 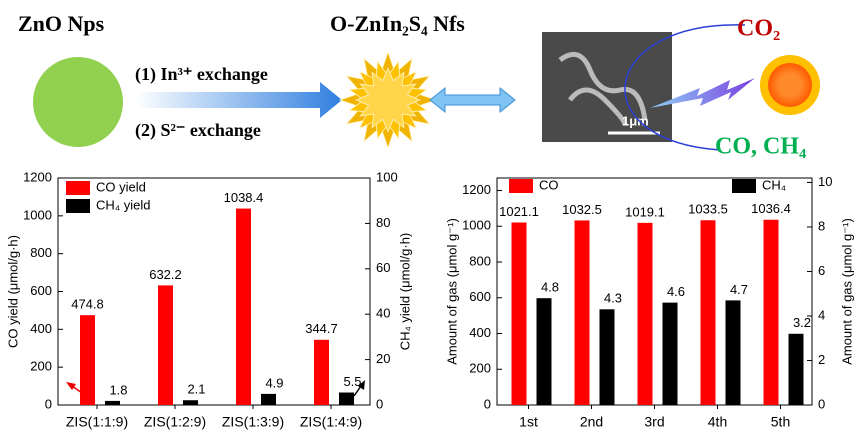 I want to click on legend-label: CH₄ yield, so click(x=123, y=204).